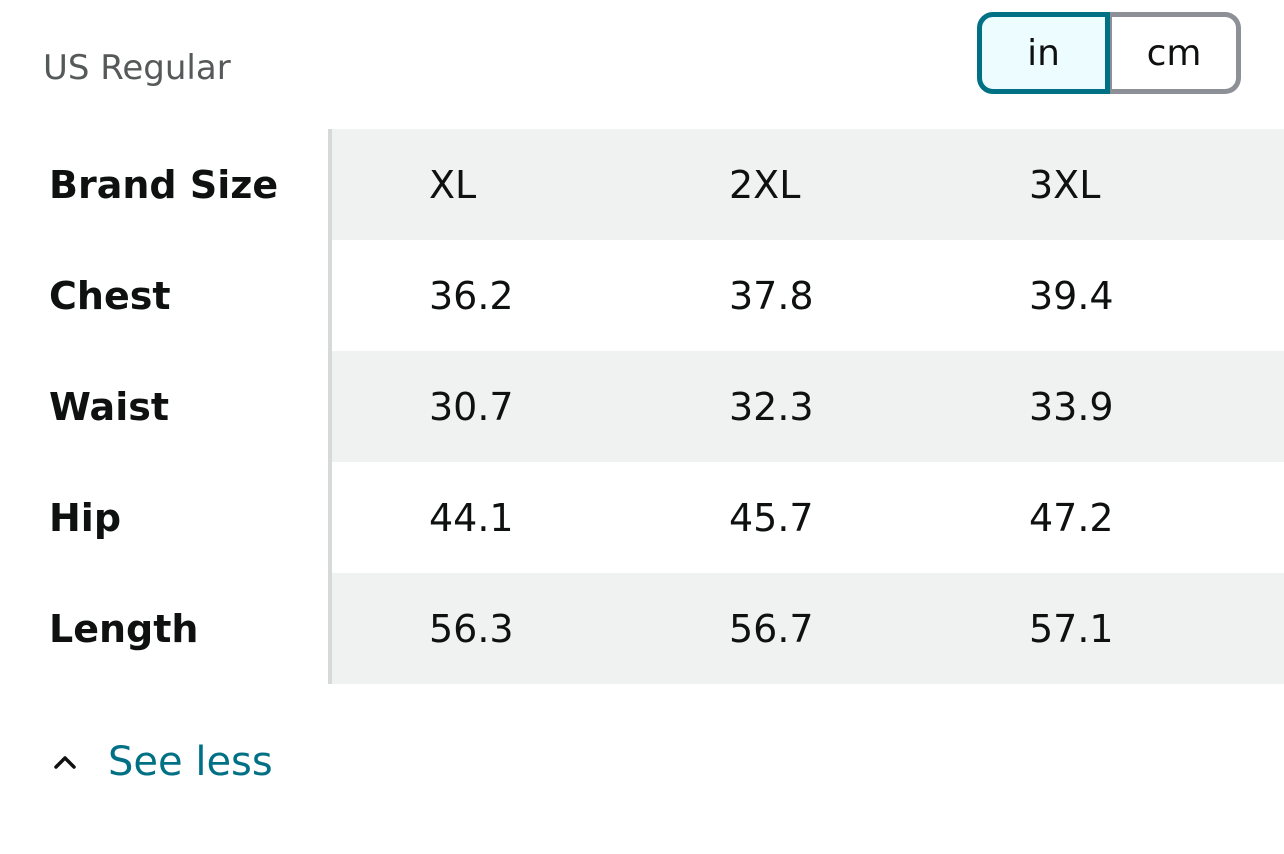 The height and width of the screenshot is (854, 1284). I want to click on table-cell: 44.1, so click(471, 517).